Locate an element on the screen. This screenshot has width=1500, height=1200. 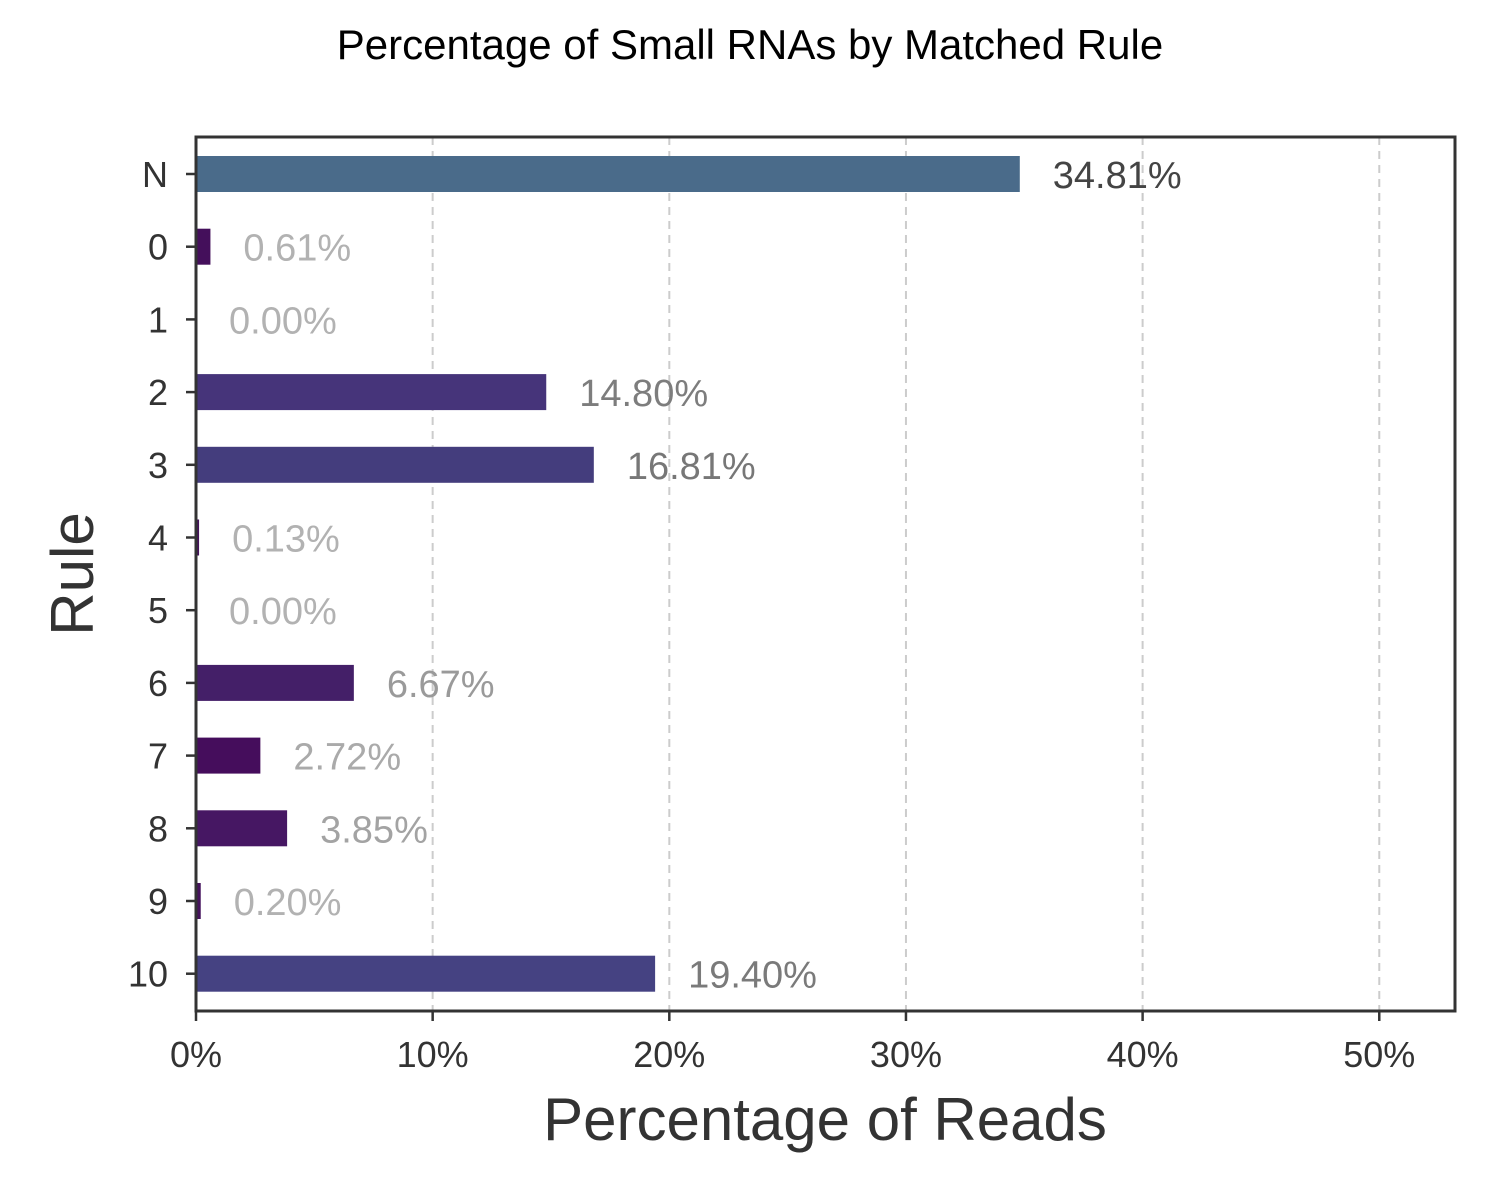
data-label: 2.72% is located at coordinates (347, 758).